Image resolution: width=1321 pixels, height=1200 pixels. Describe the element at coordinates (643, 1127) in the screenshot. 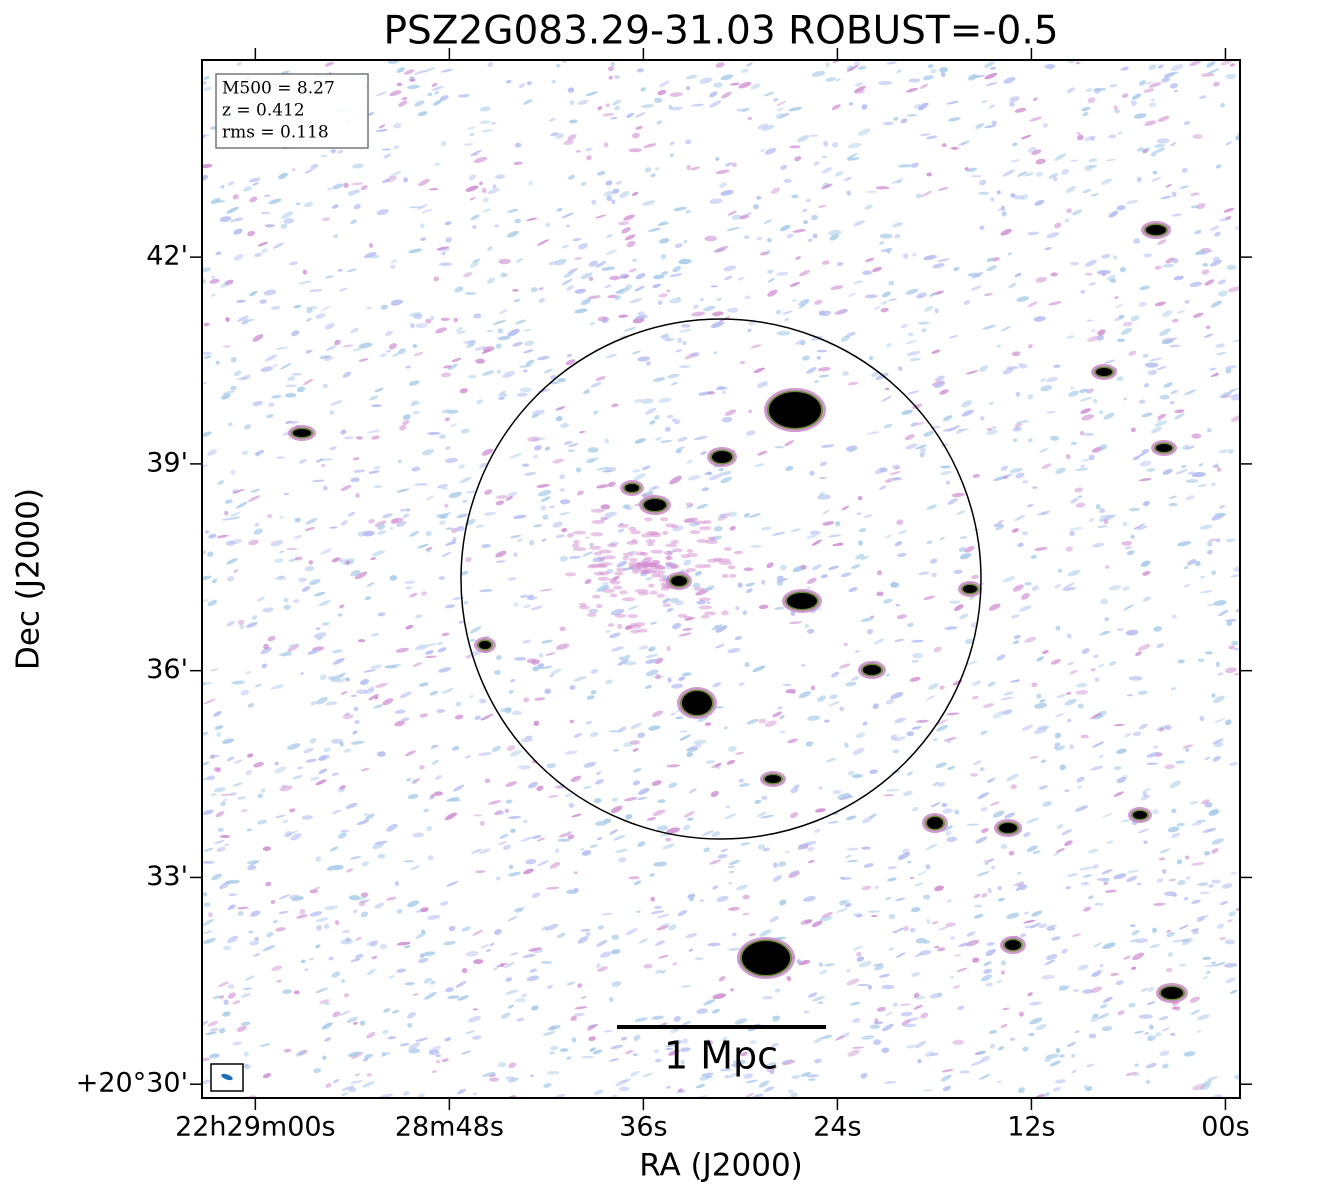

I see `x-tick-label: 36s` at that location.